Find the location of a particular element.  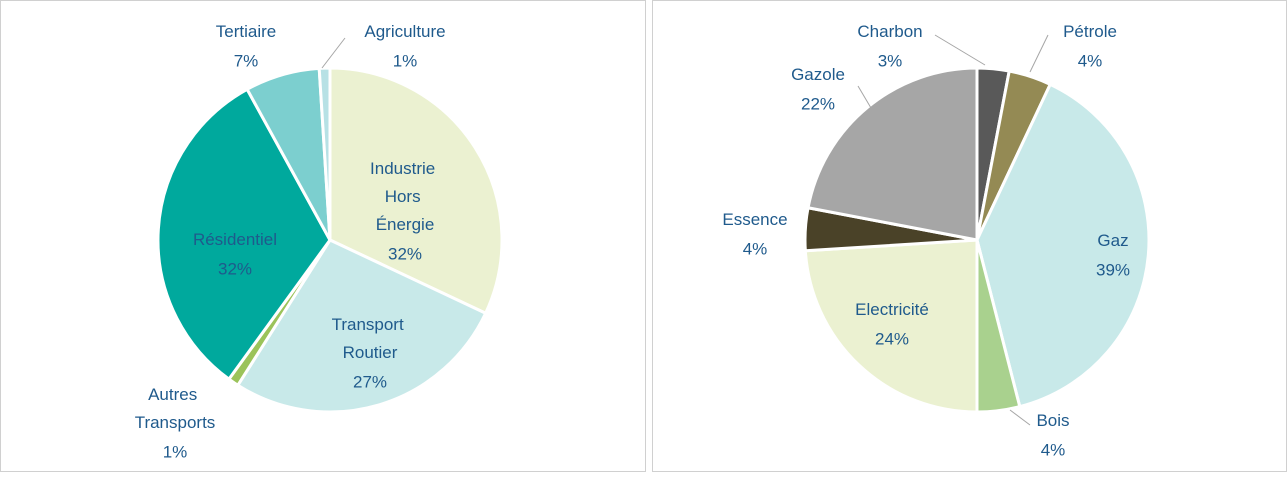

slice-value-label: 39% is located at coordinates (1113, 269).